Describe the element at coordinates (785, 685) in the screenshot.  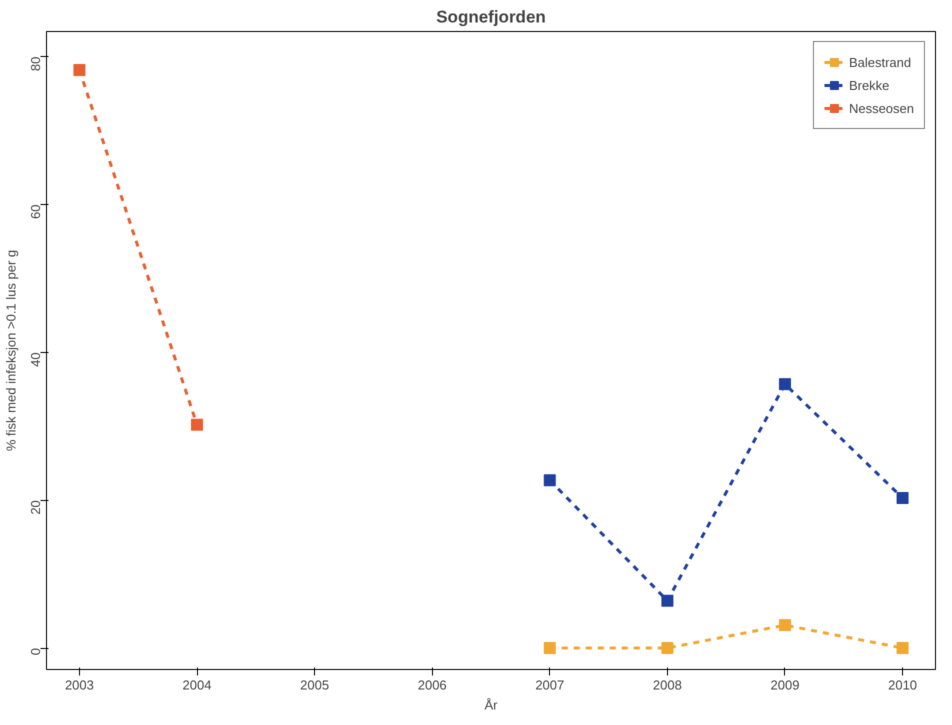
I see `x-tick-label: 2009` at that location.